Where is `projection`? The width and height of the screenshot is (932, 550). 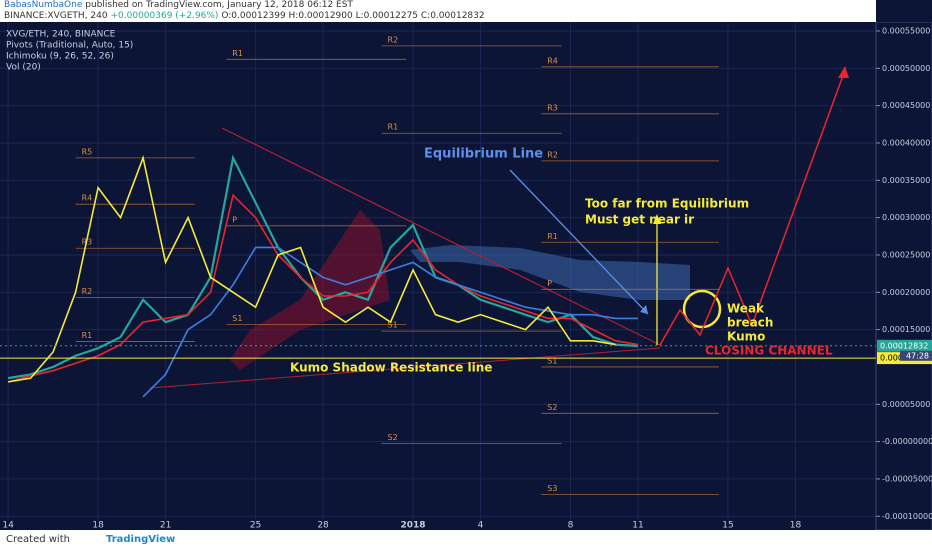
projection is located at coordinates (752, 207).